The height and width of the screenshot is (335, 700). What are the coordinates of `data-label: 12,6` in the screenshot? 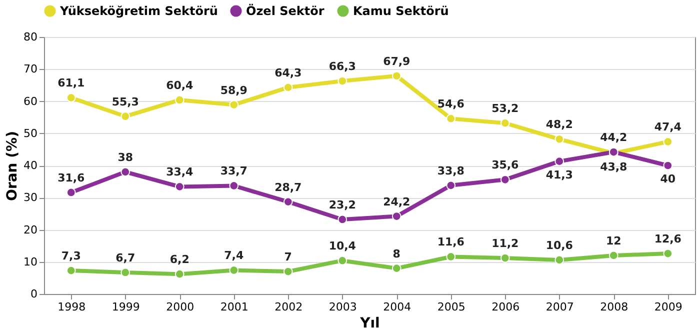 It's located at (668, 239).